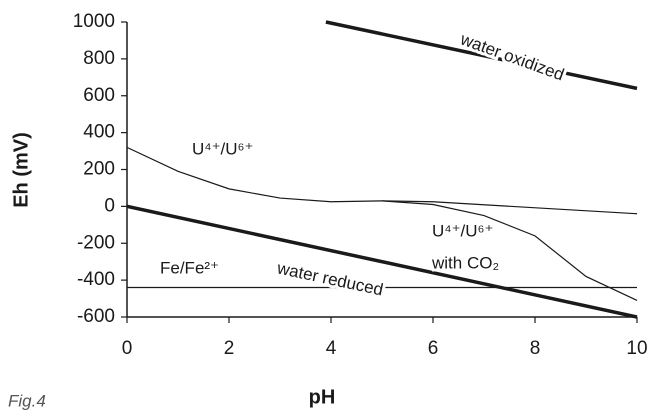  I want to click on y-tick-label: -600, so click(96, 316).